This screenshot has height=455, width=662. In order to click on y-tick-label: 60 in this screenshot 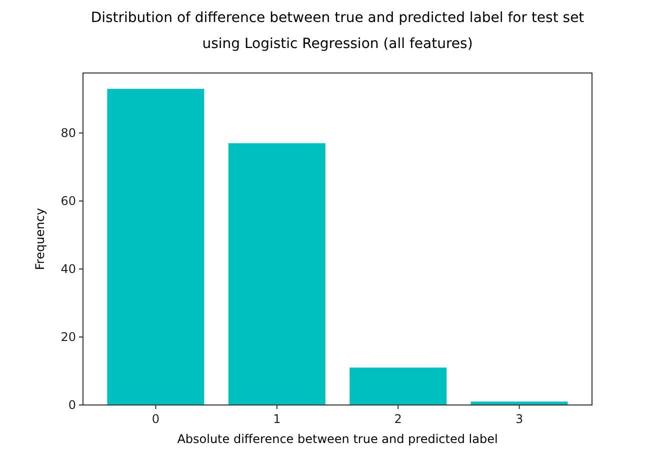, I will do `click(68, 201)`.